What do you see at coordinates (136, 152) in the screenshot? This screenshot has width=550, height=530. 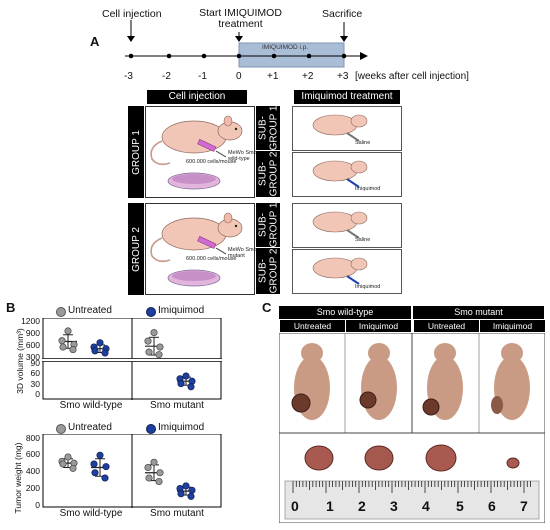 I see `group1-label: GROUP 1` at bounding box center [136, 152].